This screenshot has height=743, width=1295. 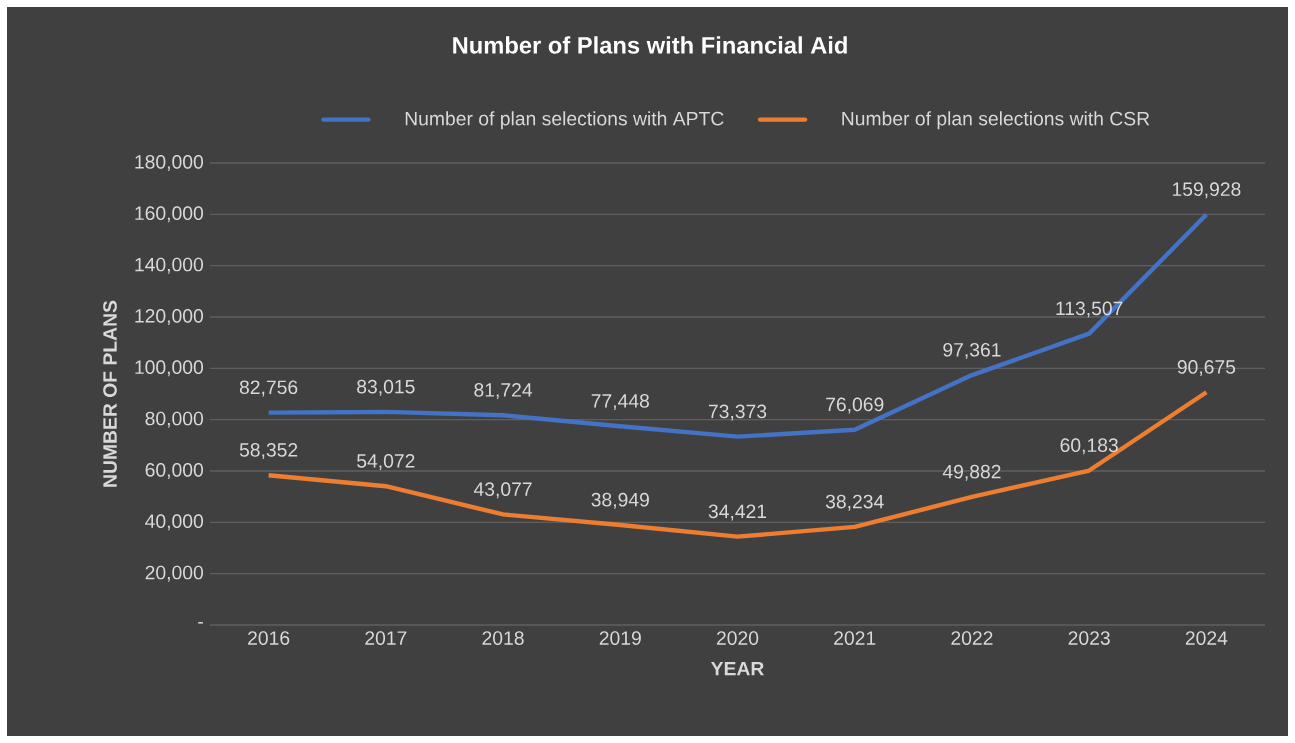 What do you see at coordinates (269, 638) in the screenshot?
I see `x-tick-label: 2016` at bounding box center [269, 638].